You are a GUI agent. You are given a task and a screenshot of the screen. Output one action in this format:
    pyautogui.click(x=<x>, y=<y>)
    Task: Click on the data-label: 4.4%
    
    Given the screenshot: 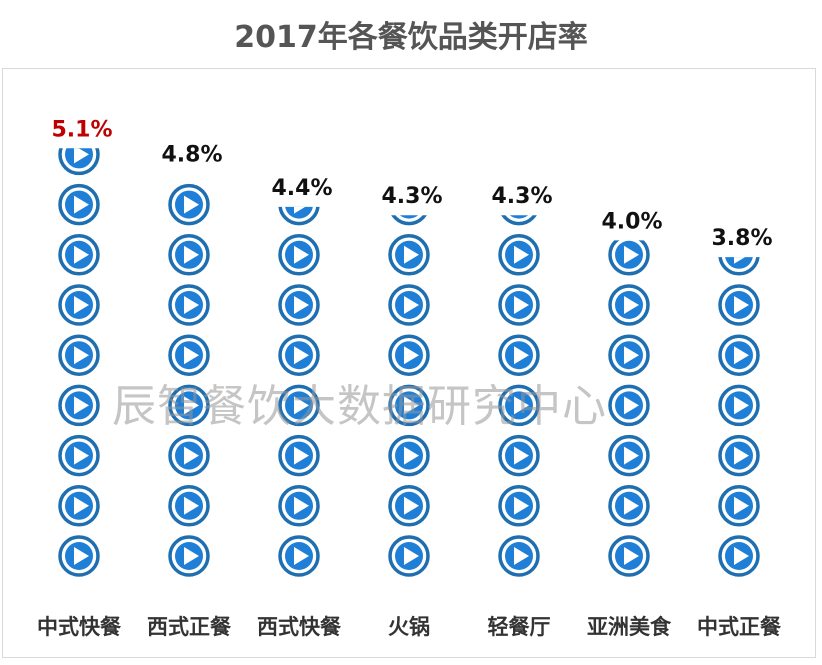 What is the action you would take?
    pyautogui.click(x=301, y=188)
    